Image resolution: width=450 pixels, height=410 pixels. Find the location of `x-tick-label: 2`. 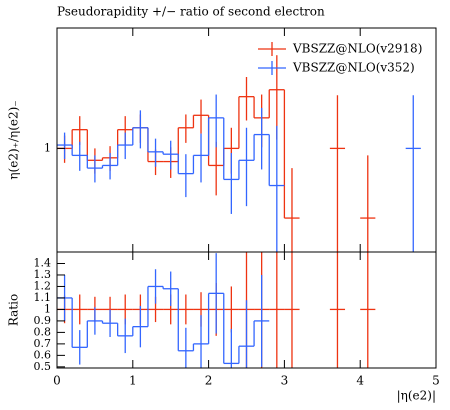

x-tick-label: 2 is located at coordinates (209, 381).